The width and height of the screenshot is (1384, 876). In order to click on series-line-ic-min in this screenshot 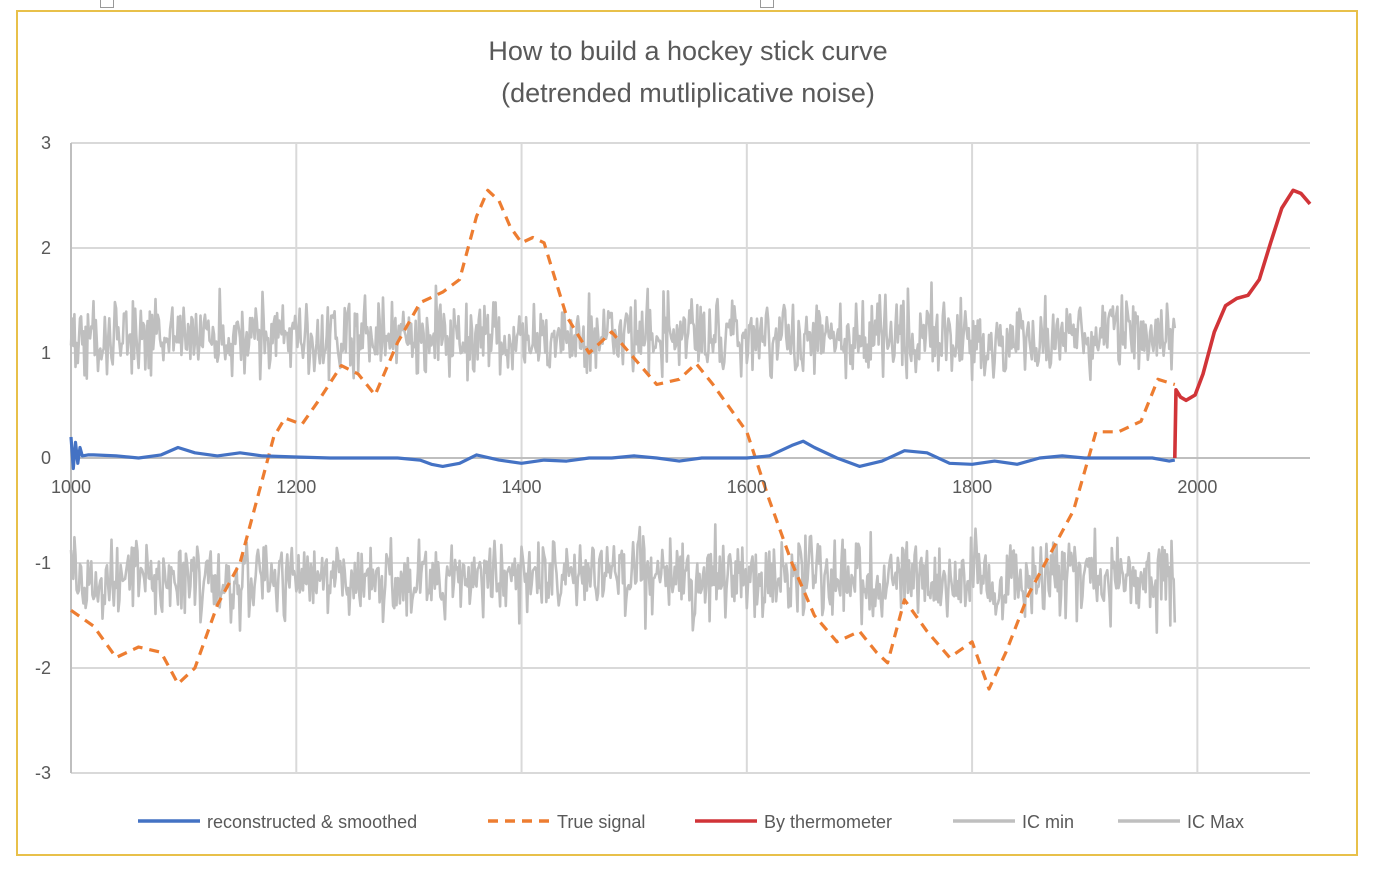, I will do `click(623, 331)`.